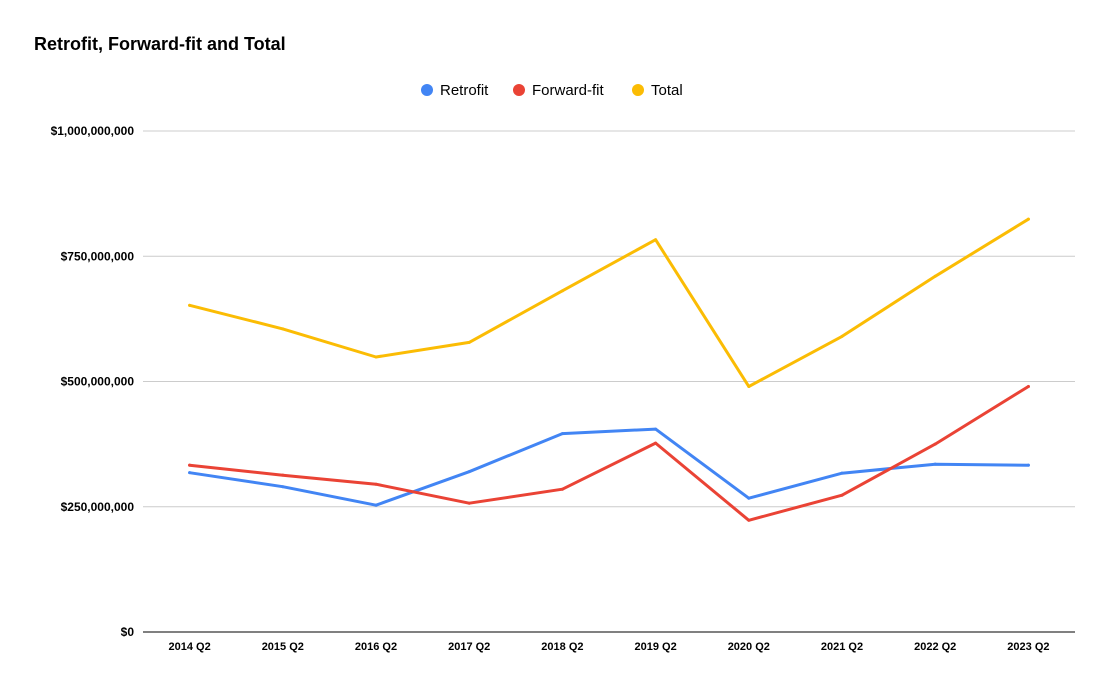 This screenshot has width=1110, height=687. What do you see at coordinates (283, 647) in the screenshot?
I see `x-tick-label: 2015 Q2` at bounding box center [283, 647].